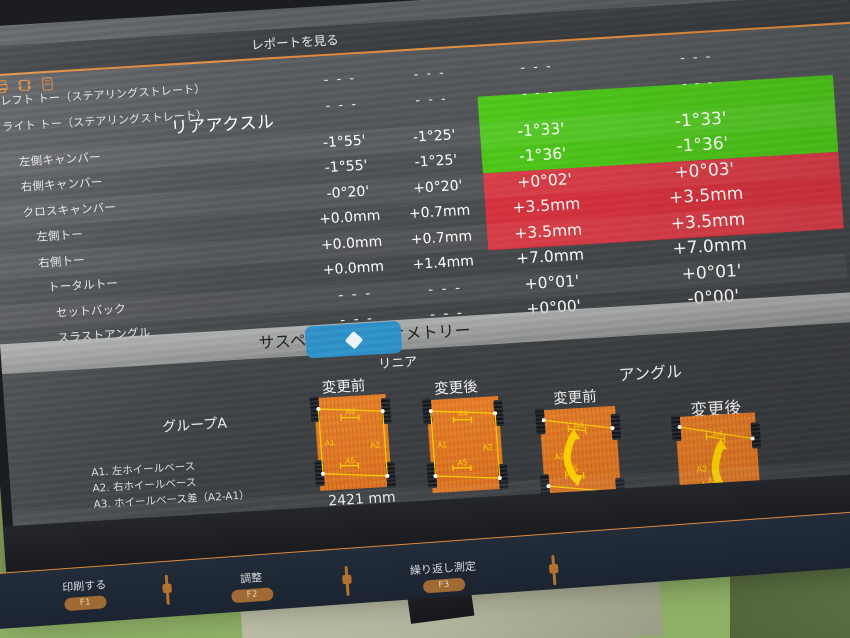  I want to click on document-icon, so click(47, 84).